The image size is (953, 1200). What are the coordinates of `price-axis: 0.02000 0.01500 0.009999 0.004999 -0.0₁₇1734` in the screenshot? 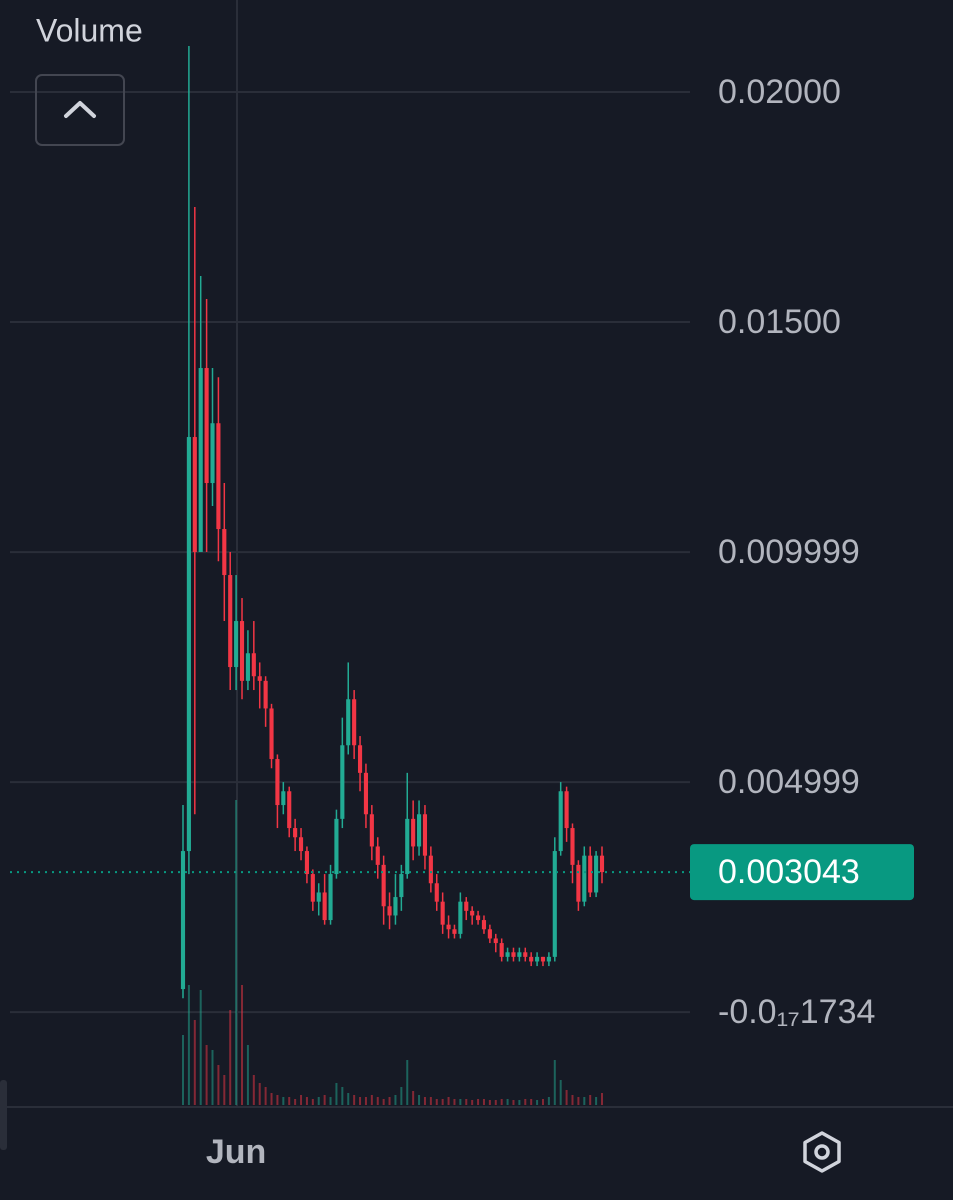 It's located at (796, 552).